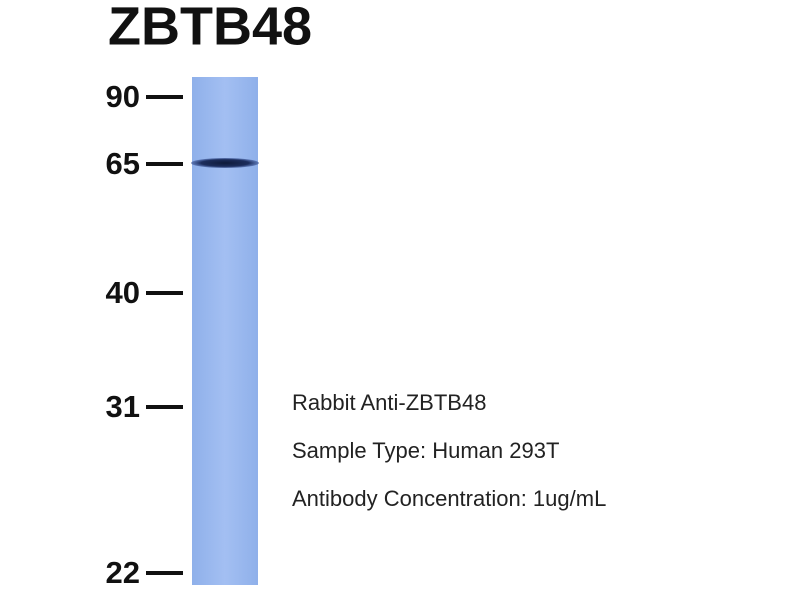 The height and width of the screenshot is (605, 800). What do you see at coordinates (225, 163) in the screenshot?
I see `protein-band` at bounding box center [225, 163].